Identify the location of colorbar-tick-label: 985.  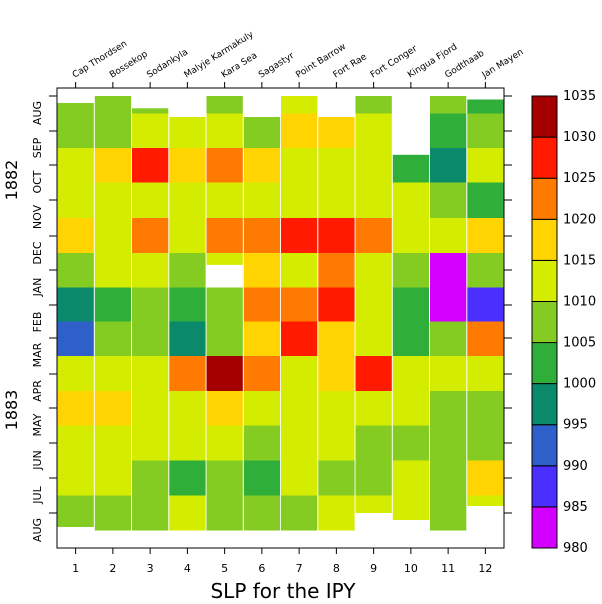
(575, 507).